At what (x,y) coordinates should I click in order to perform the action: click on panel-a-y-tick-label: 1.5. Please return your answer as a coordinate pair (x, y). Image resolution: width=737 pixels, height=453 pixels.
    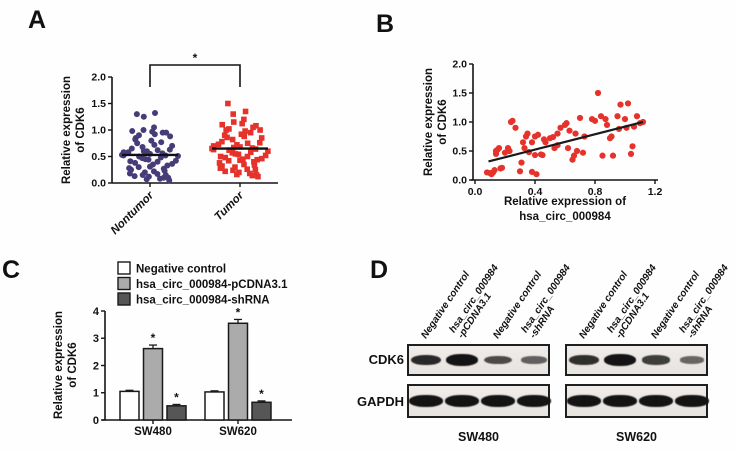
    Looking at the image, I should click on (98, 104).